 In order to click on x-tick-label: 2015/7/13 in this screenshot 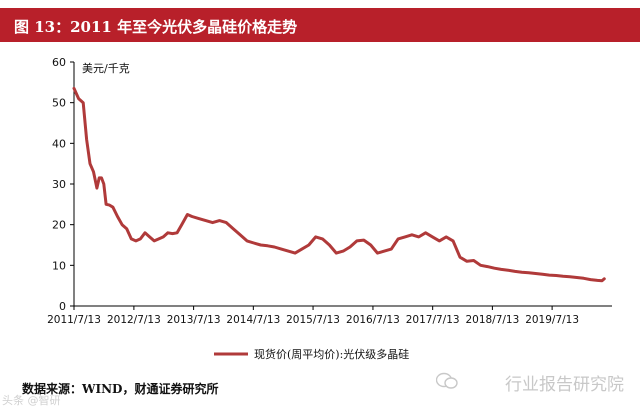, I will do `click(313, 320)`.